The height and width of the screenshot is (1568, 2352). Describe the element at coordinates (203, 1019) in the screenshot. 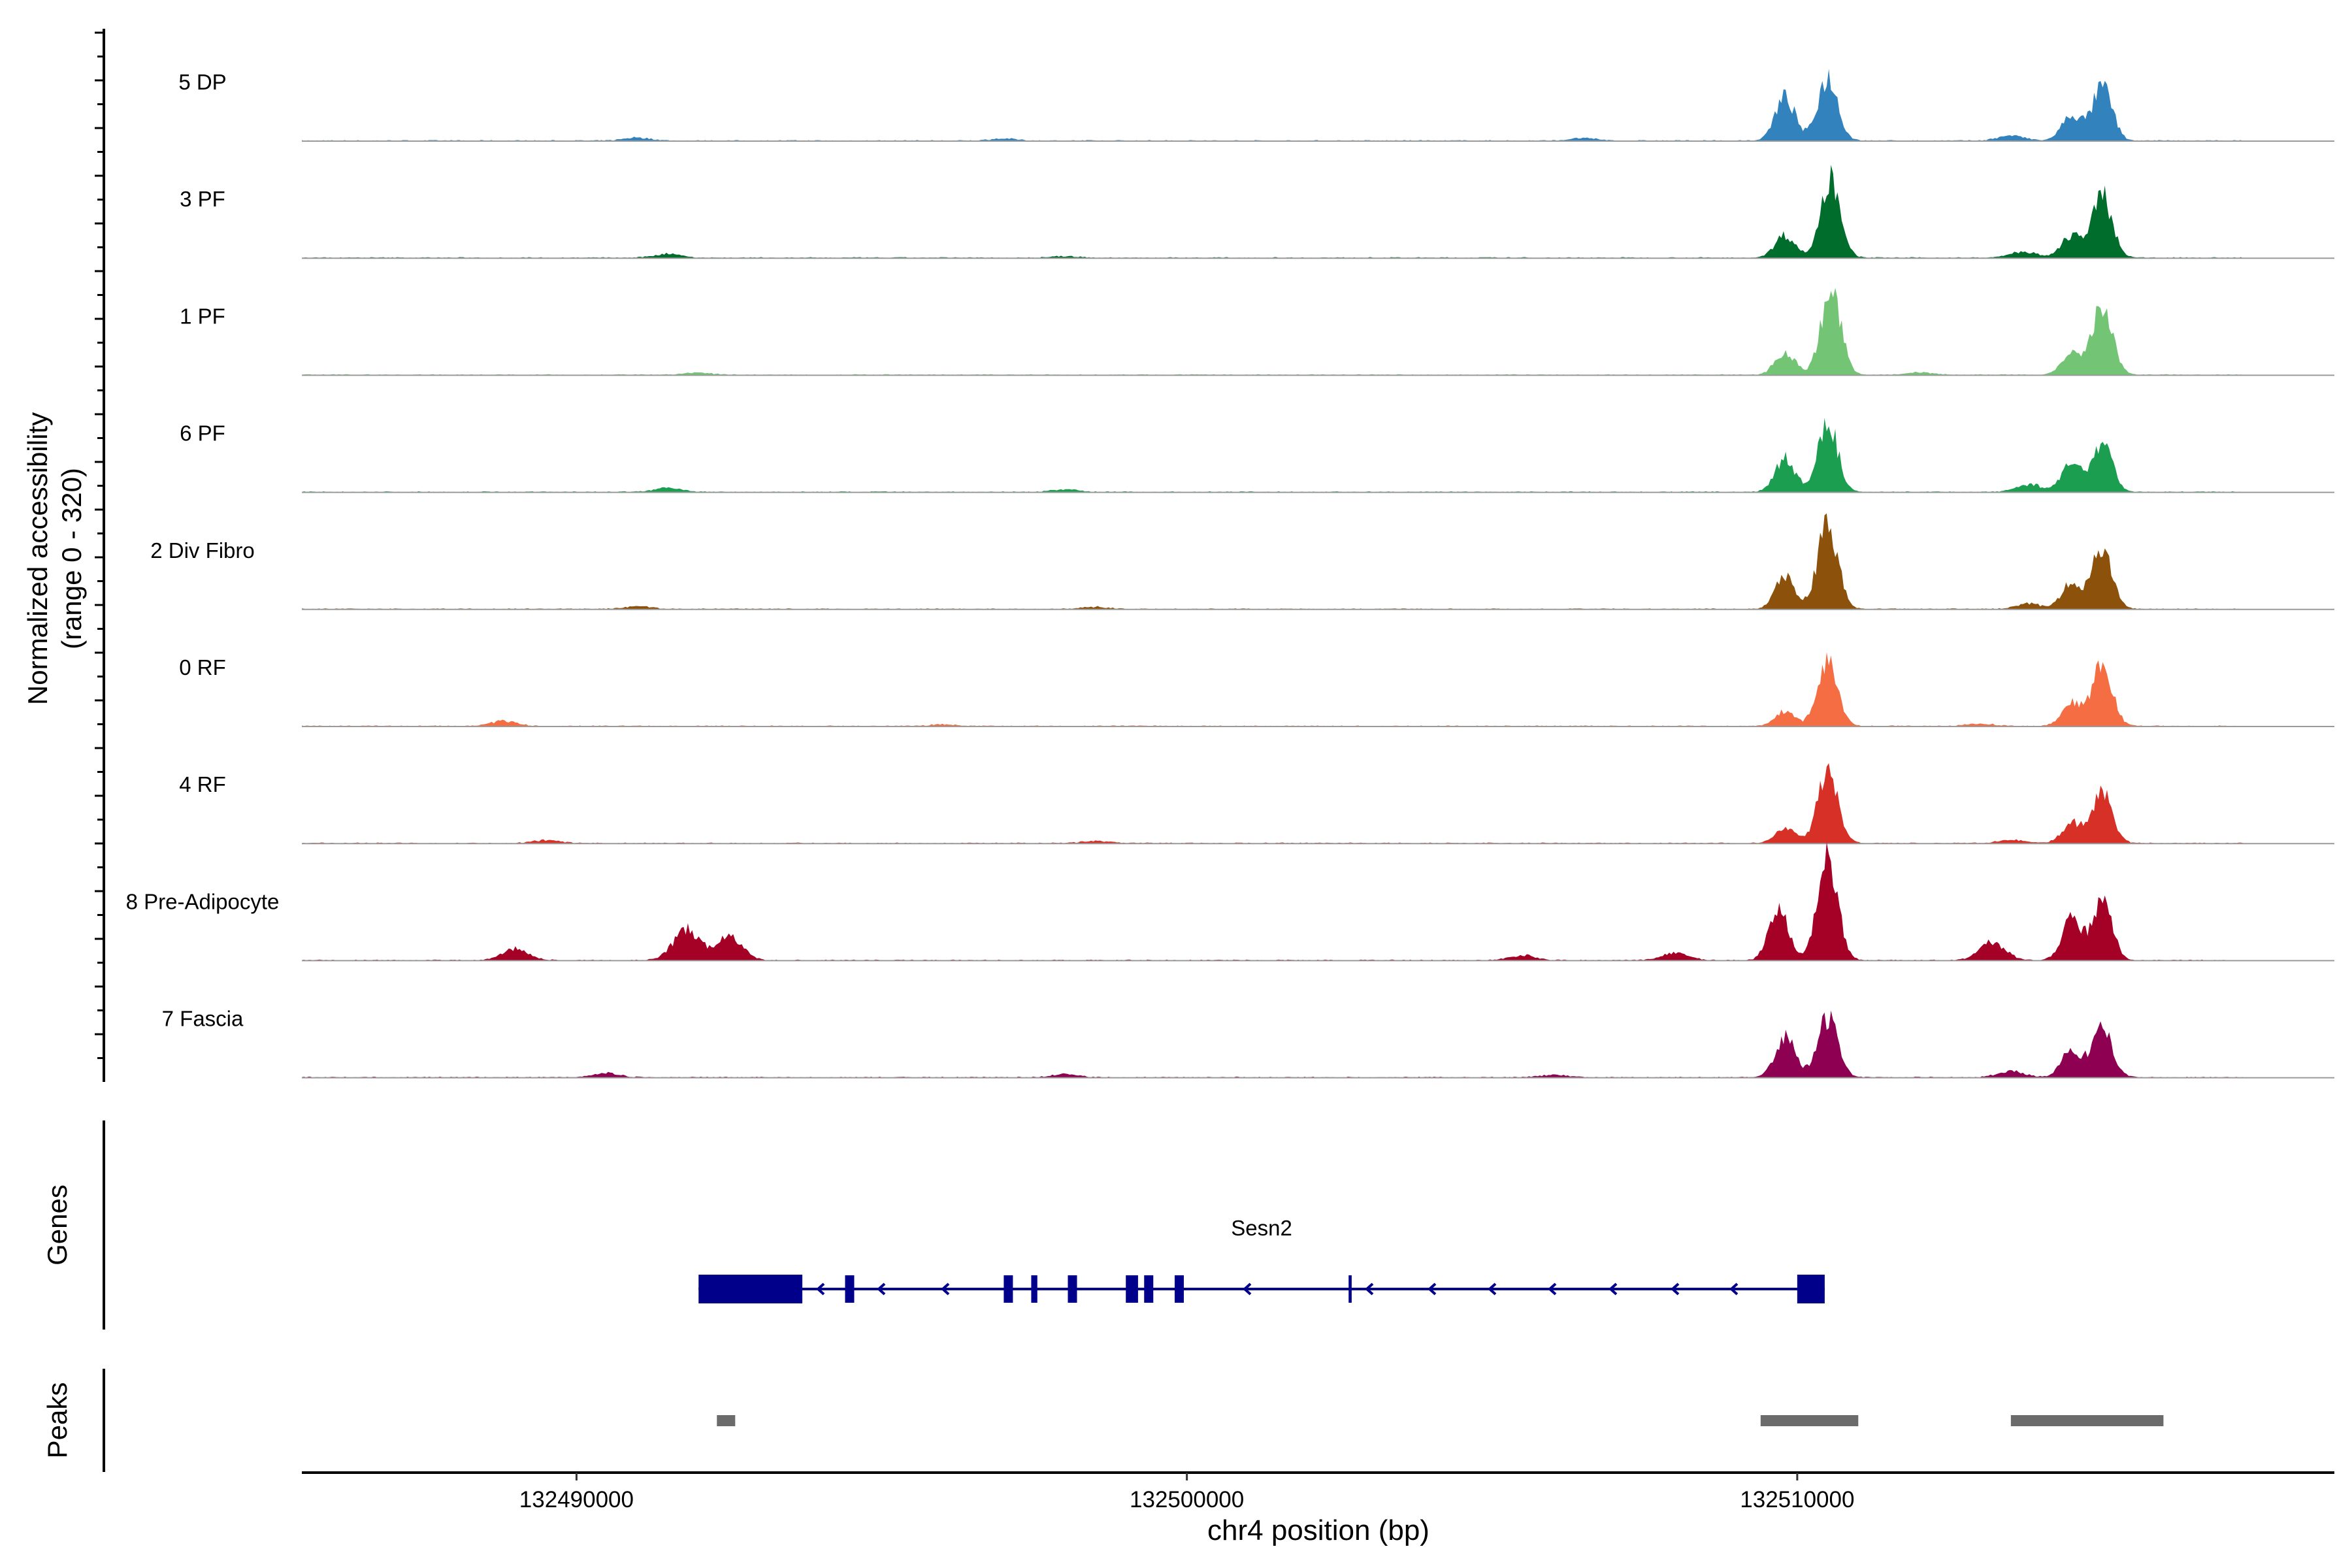

I see `track-label: 7 Fascia` at that location.